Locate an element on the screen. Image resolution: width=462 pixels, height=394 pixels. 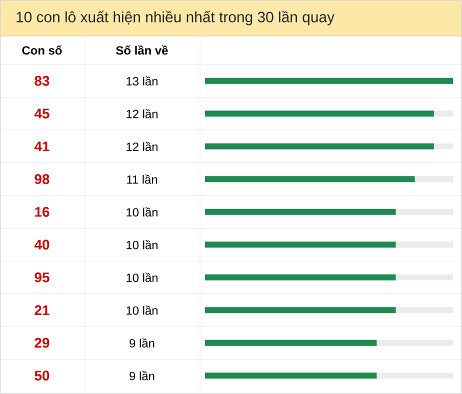
y-tick-label: 41 is located at coordinates (42, 147).